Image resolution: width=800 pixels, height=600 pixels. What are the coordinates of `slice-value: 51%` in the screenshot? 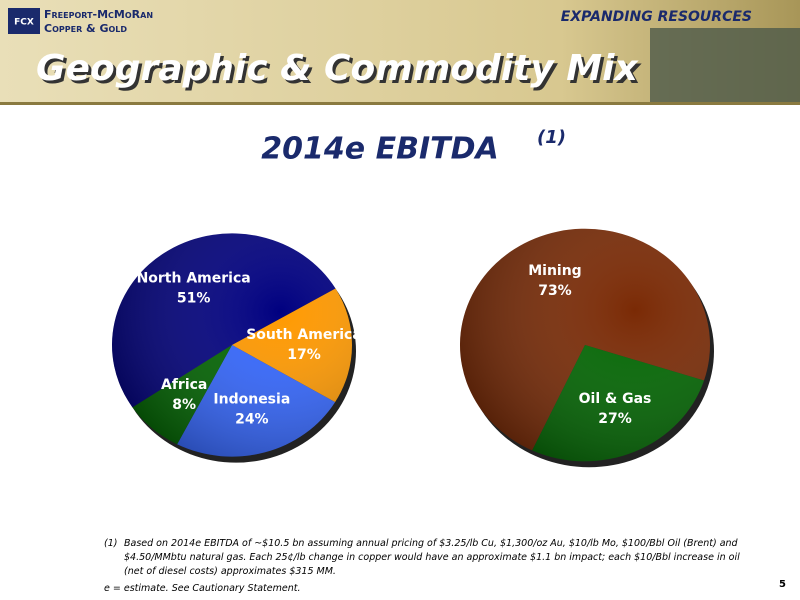 It's located at (194, 298).